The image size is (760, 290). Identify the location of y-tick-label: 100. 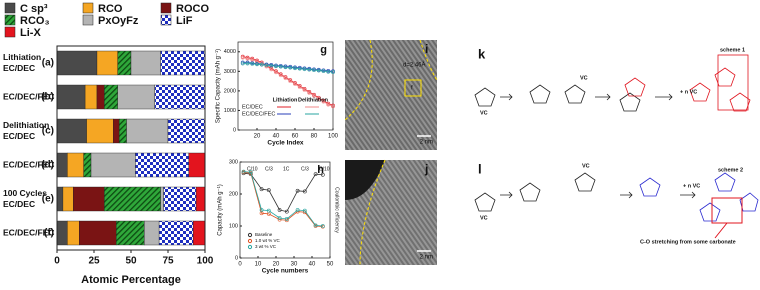
(233, 226).